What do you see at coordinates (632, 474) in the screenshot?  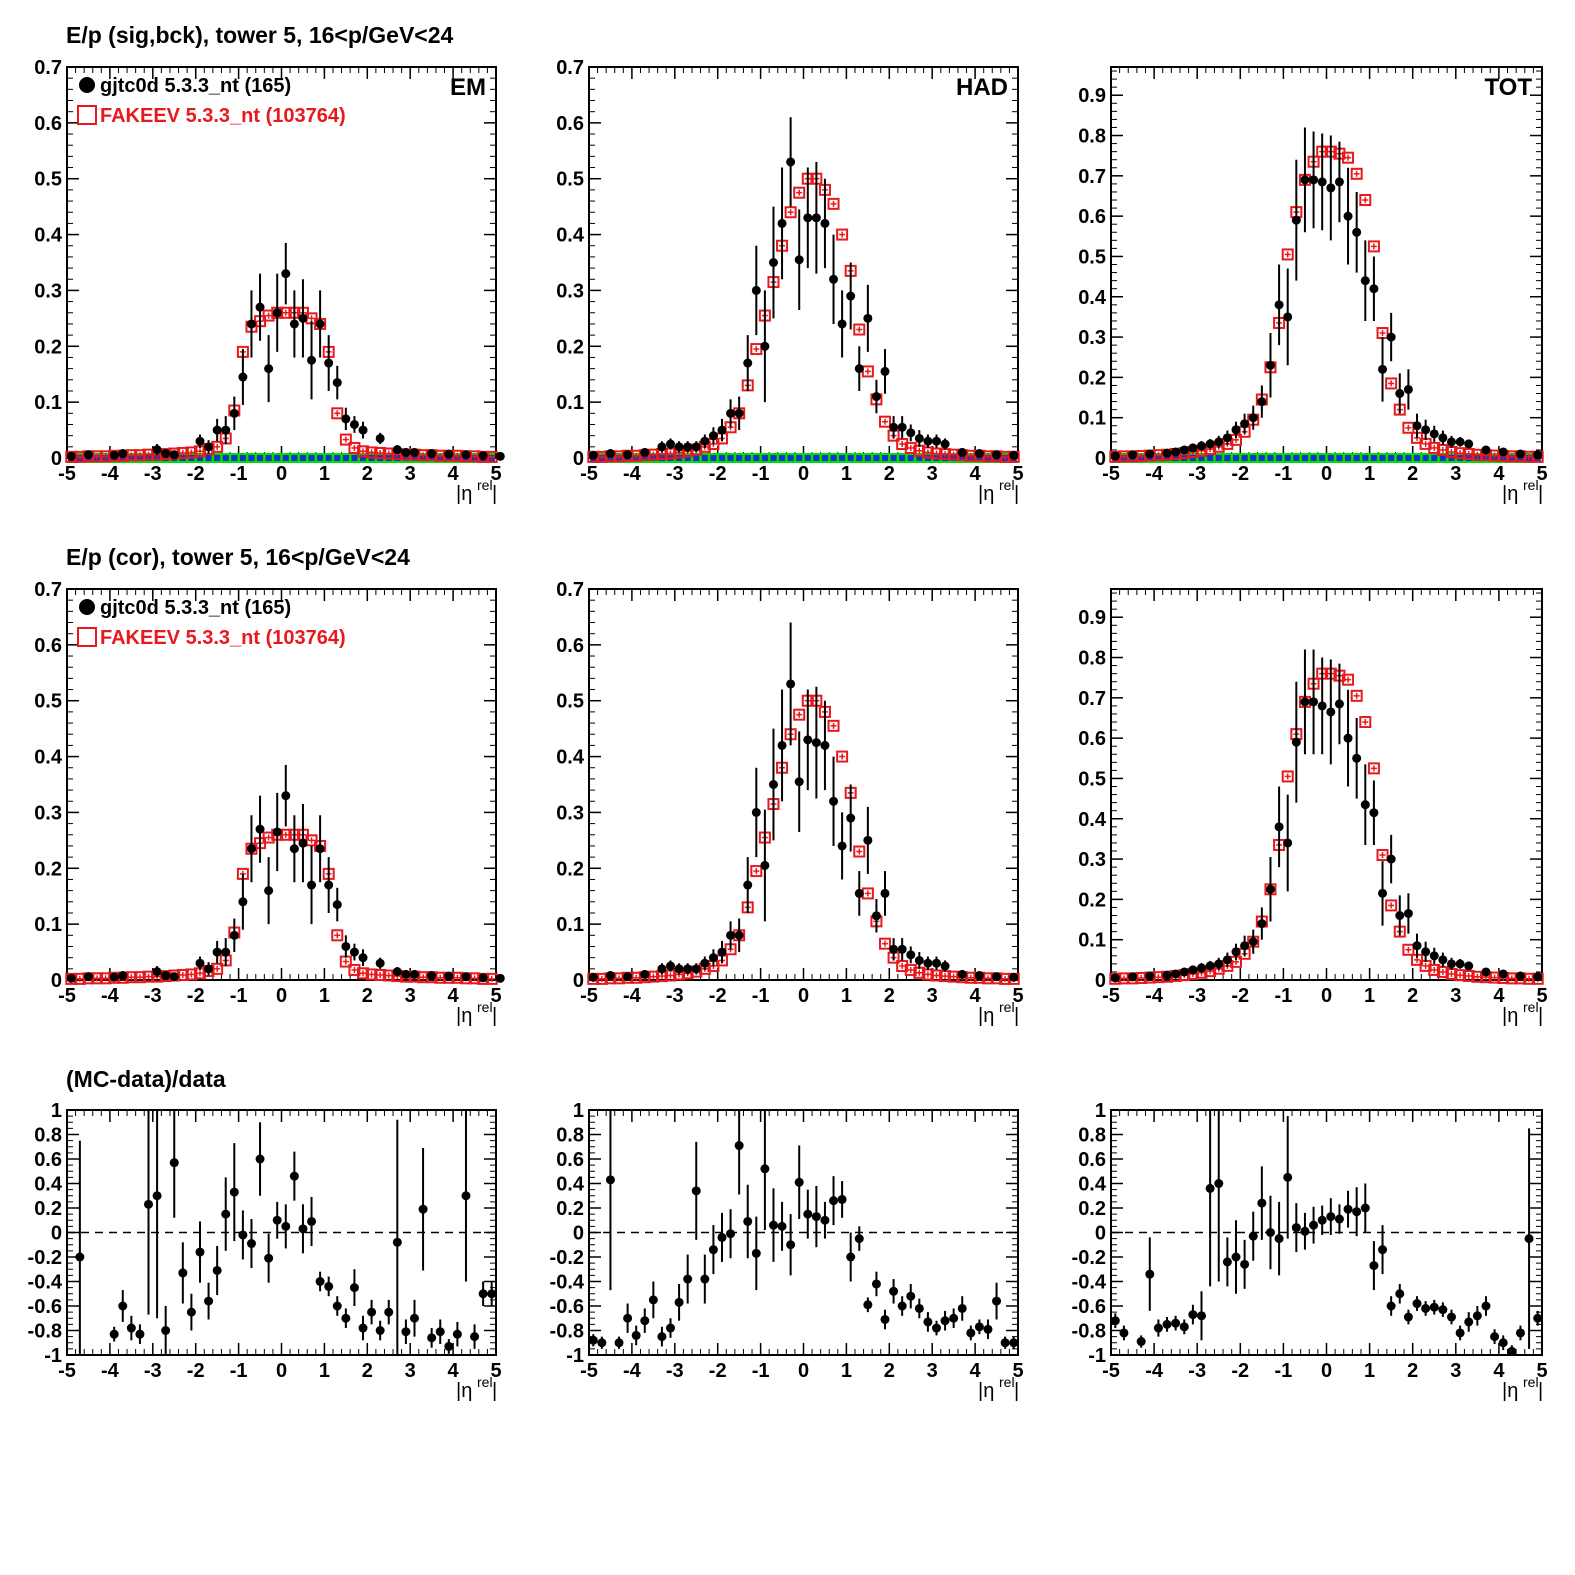 I see `x-tick-label: -4` at bounding box center [632, 474].